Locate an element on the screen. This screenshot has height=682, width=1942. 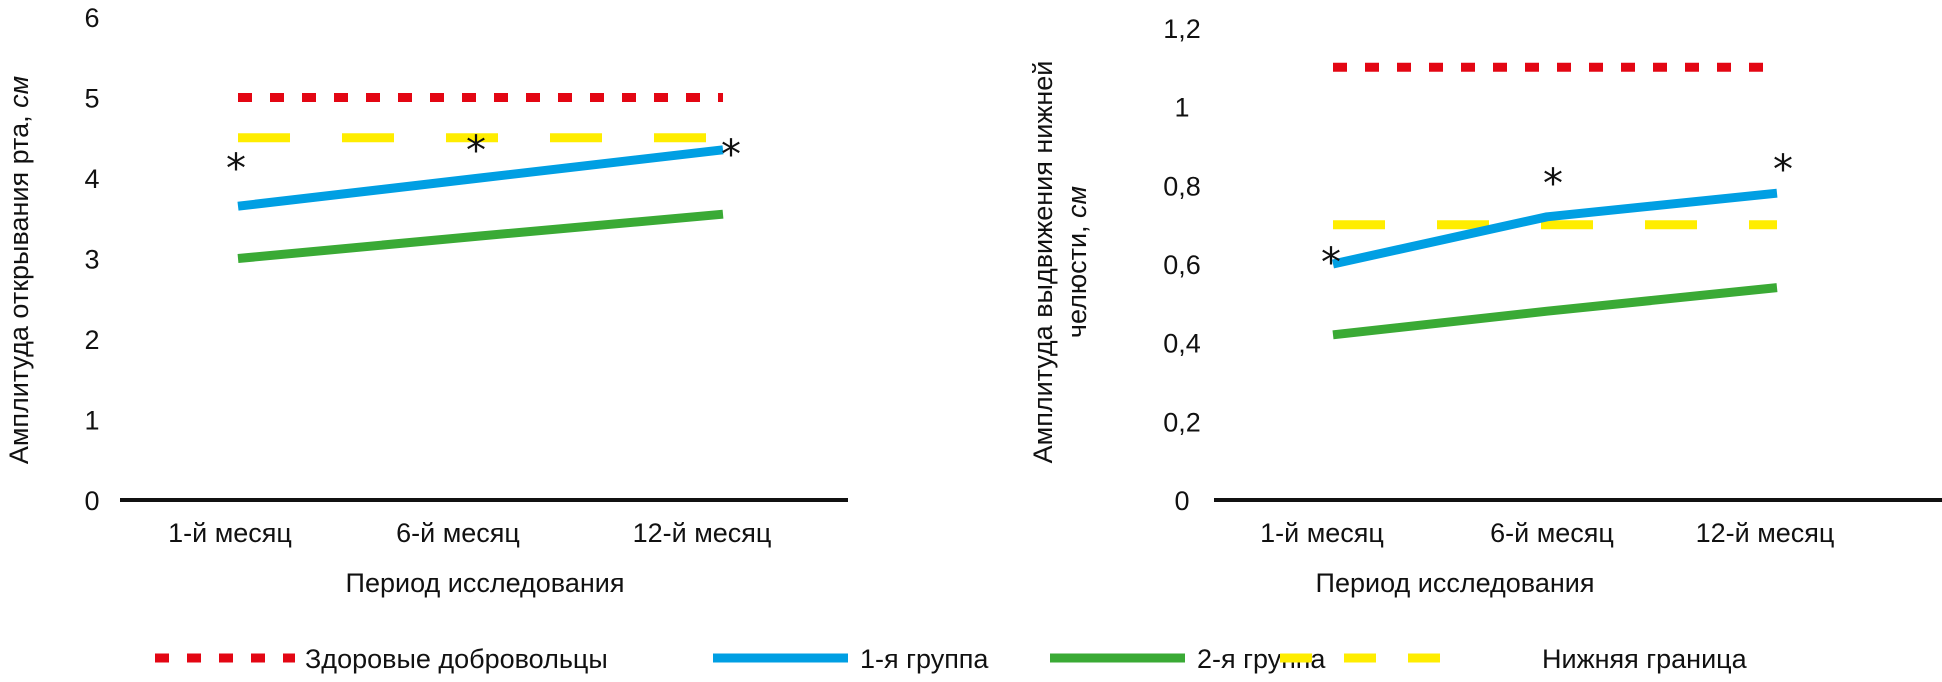
y-axis-title: Амплитуда выдвижения нижней is located at coordinates (1043, 262).